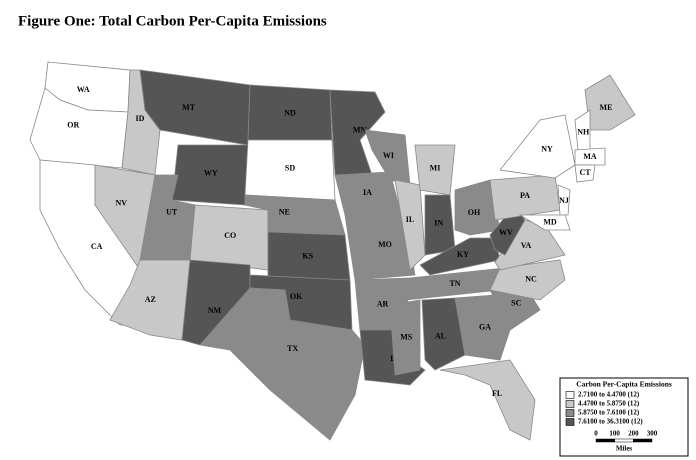 This screenshot has width=696, height=460. Describe the element at coordinates (140, 118) in the screenshot. I see `state-label: ID` at that location.